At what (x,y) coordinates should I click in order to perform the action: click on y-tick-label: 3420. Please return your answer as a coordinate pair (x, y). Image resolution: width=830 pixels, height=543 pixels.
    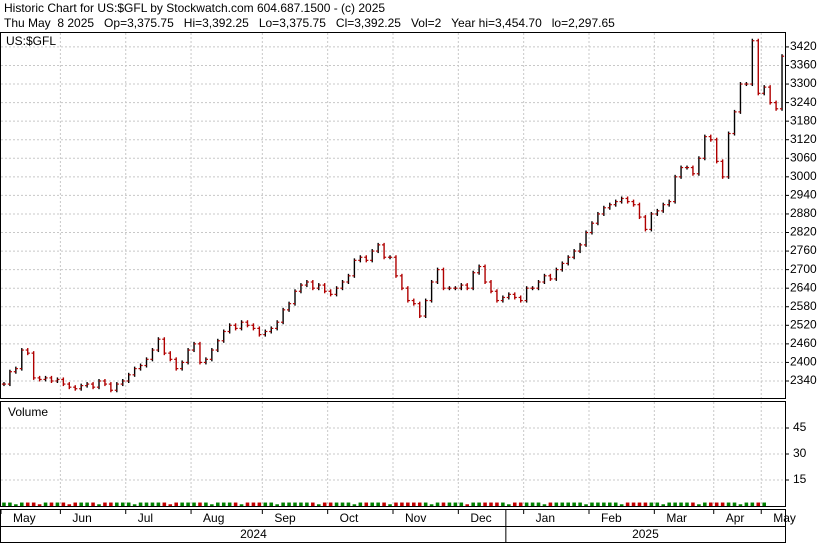
    Looking at the image, I should click on (803, 46).